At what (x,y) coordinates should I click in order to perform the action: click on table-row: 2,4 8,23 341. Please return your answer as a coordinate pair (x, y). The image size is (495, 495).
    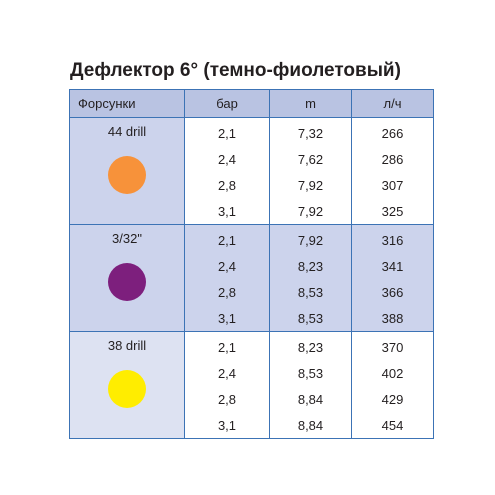
    Looking at the image, I should click on (252, 266).